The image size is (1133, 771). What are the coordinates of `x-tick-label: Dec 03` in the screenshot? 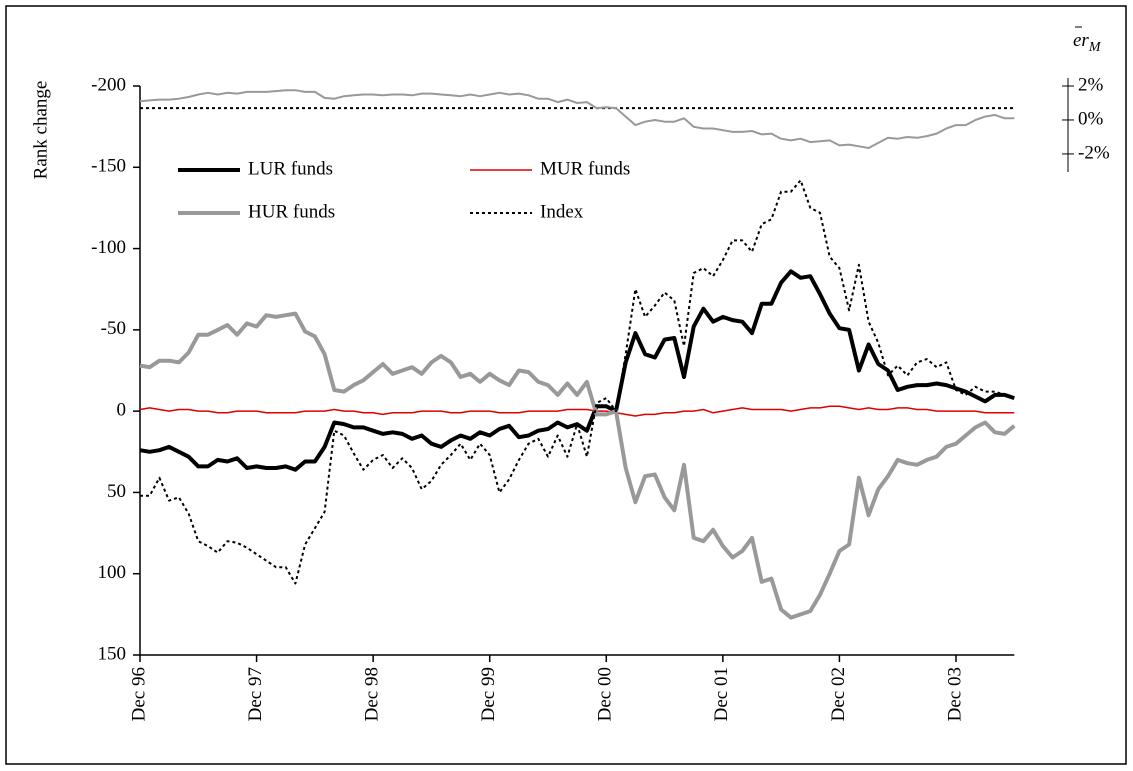 It's located at (954, 694).